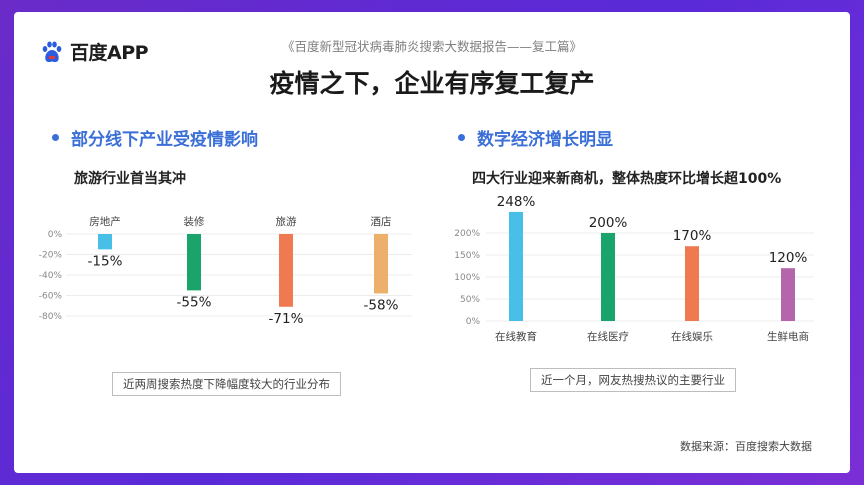 The width and height of the screenshot is (864, 485). Describe the element at coordinates (286, 319) in the screenshot. I see `value-label: -71%` at that location.